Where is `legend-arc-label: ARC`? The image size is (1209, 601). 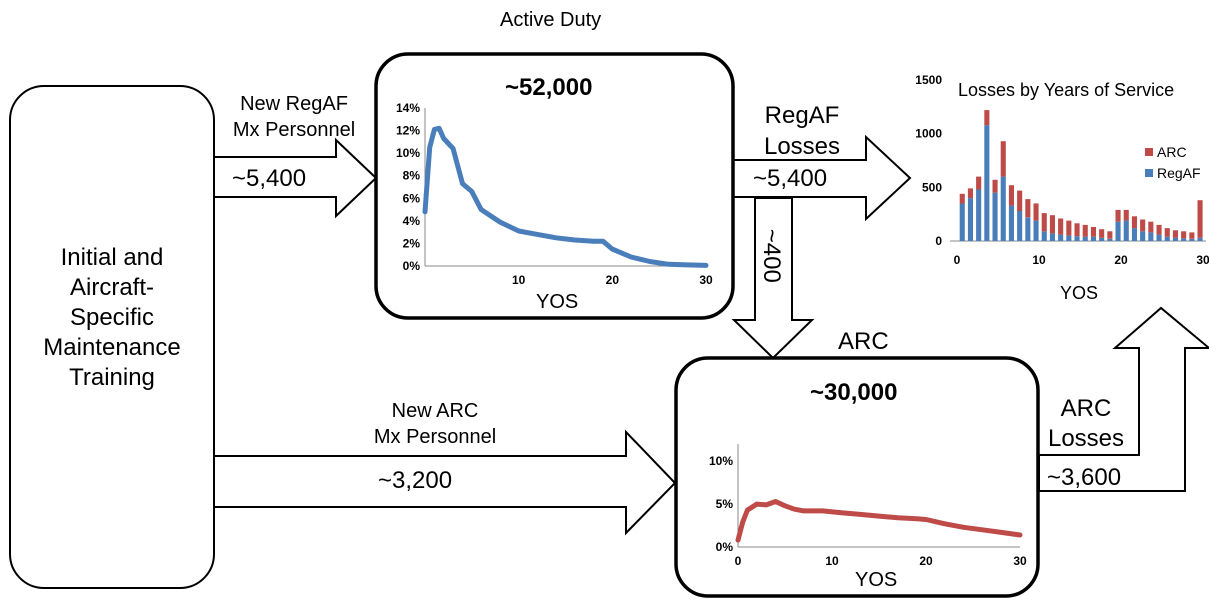
legend-arc-label: ARC is located at coordinates (1172, 152).